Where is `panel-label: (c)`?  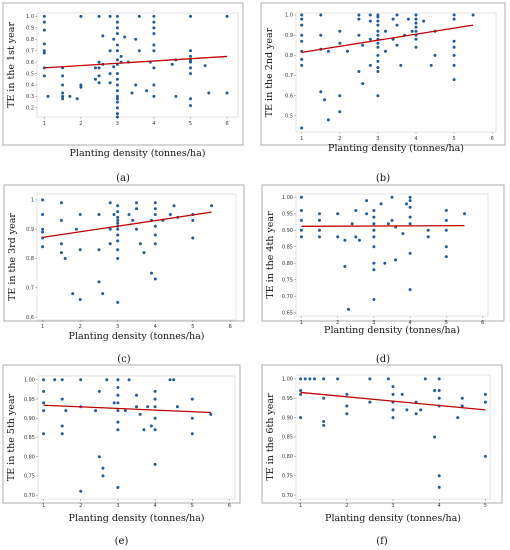 panel-label: (c) is located at coordinates (124, 359).